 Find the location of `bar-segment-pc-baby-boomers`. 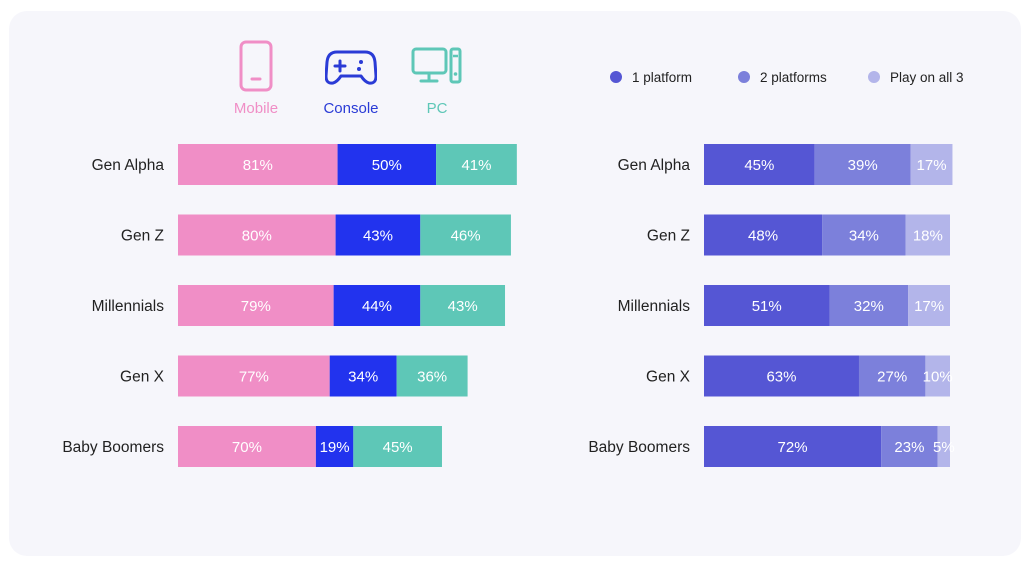

bar-segment-pc-baby-boomers is located at coordinates (397, 446).